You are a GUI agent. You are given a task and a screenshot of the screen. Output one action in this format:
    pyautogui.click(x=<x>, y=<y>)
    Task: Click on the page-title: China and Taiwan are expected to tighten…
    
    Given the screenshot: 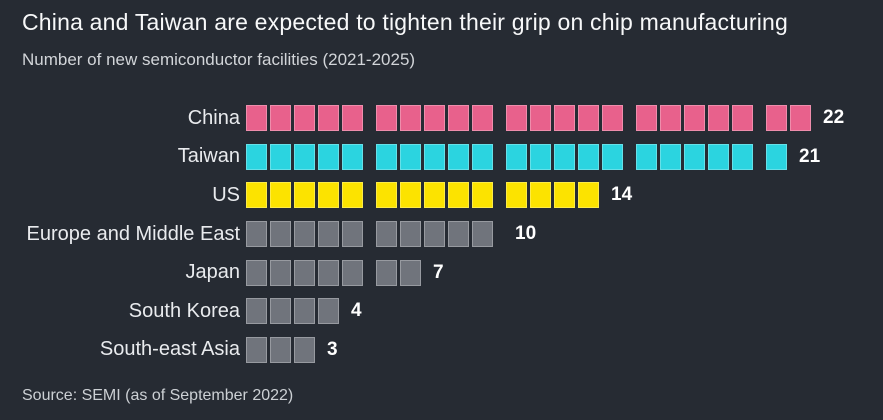 What is the action you would take?
    pyautogui.click(x=405, y=22)
    